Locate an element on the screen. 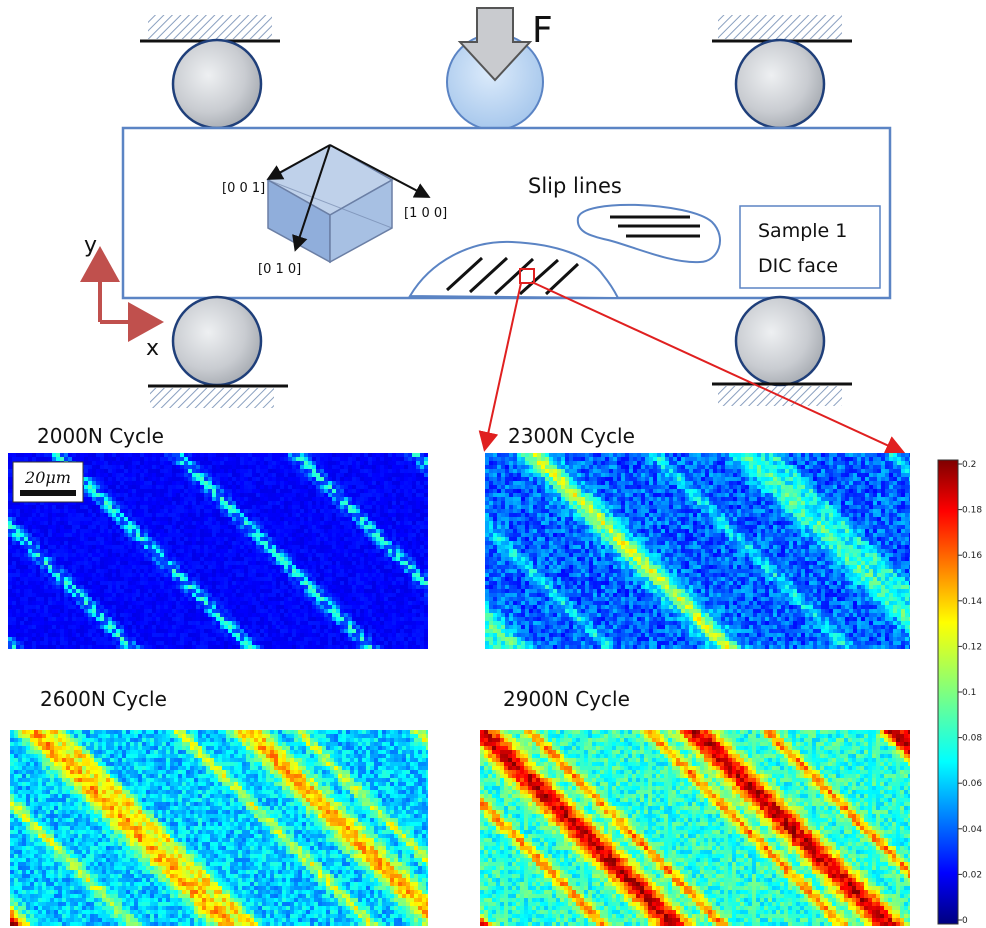 Image resolution: width=986 pixels, height=928 pixels. bottom-right-roller is located at coordinates (780, 341).